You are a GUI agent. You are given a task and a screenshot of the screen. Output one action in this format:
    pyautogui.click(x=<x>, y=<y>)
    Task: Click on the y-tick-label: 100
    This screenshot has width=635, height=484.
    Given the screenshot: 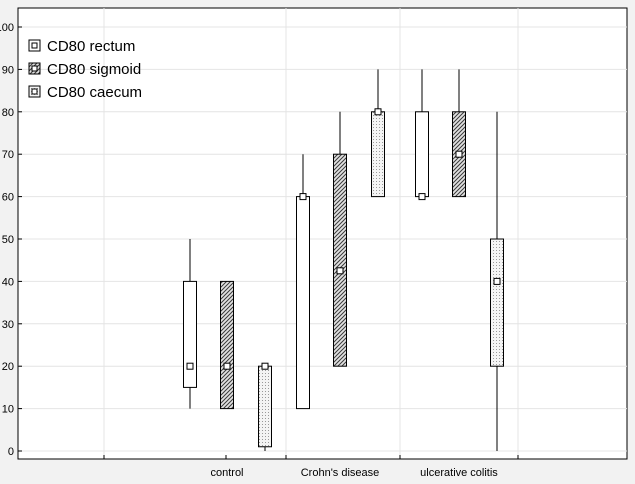 What is the action you would take?
    pyautogui.click(x=7, y=28)
    